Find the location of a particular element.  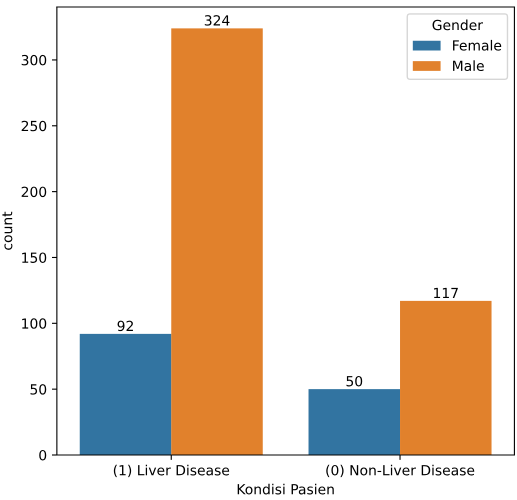

y-tick-label: 100 is located at coordinates (34, 323).